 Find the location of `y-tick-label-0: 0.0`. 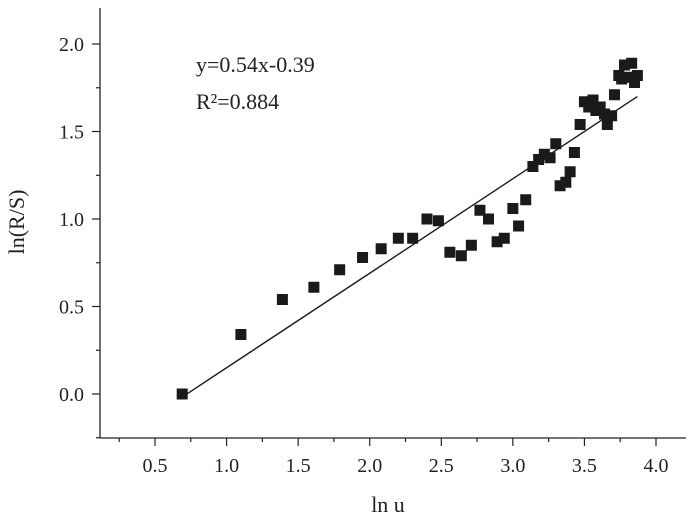

y-tick-label-0: 0.0 is located at coordinates (71, 395).